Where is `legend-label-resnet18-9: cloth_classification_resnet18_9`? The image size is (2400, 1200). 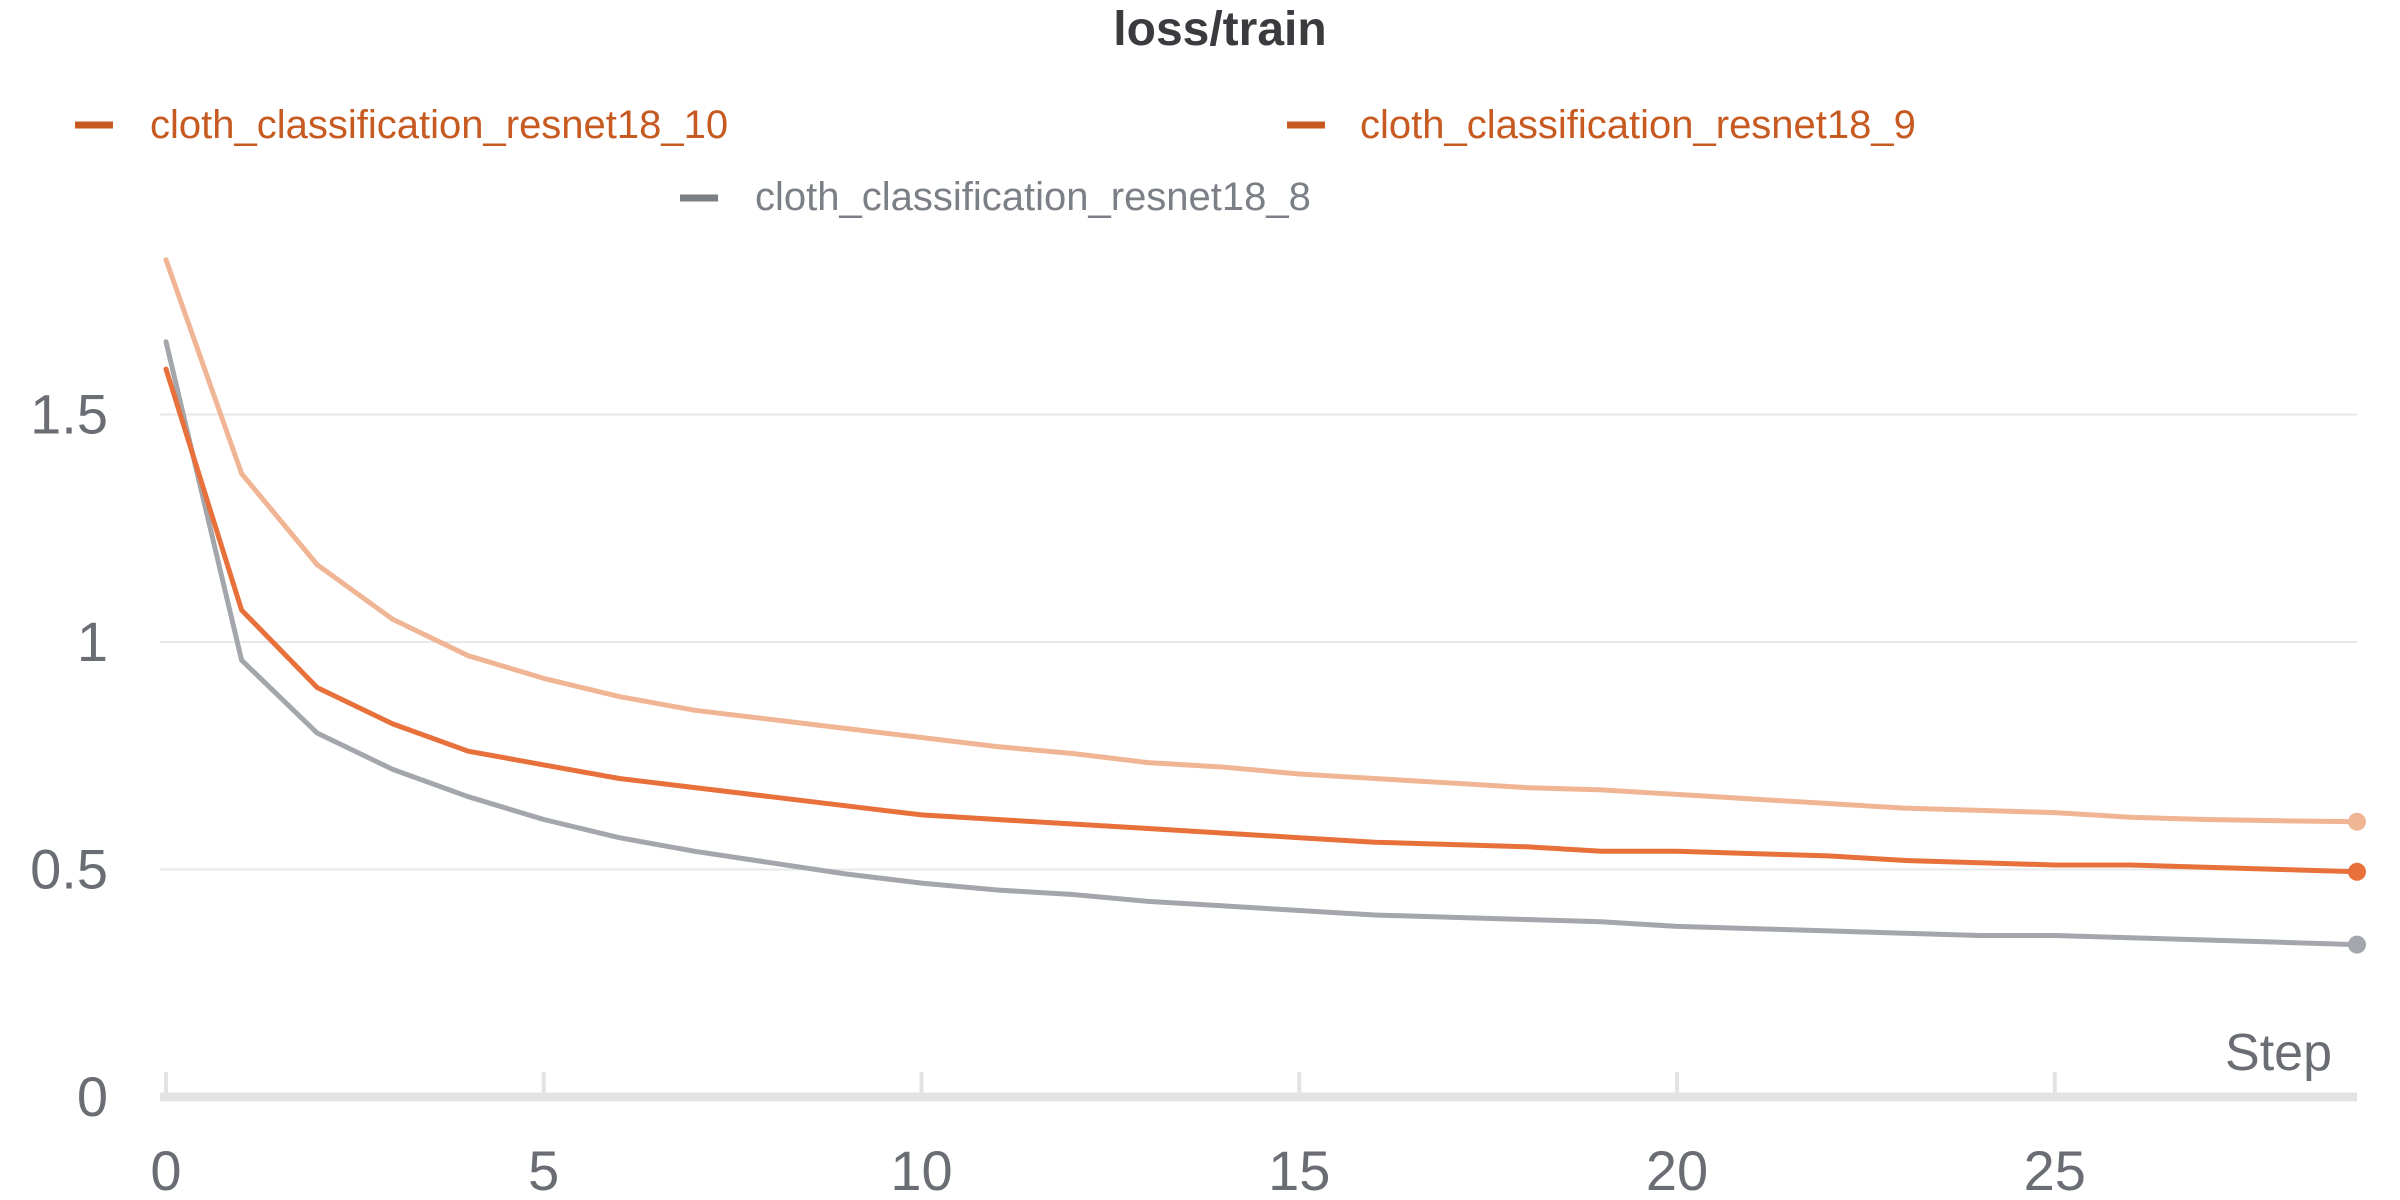
legend-label-resnet18-9: cloth_classification_resnet18_9 is located at coordinates (1638, 125).